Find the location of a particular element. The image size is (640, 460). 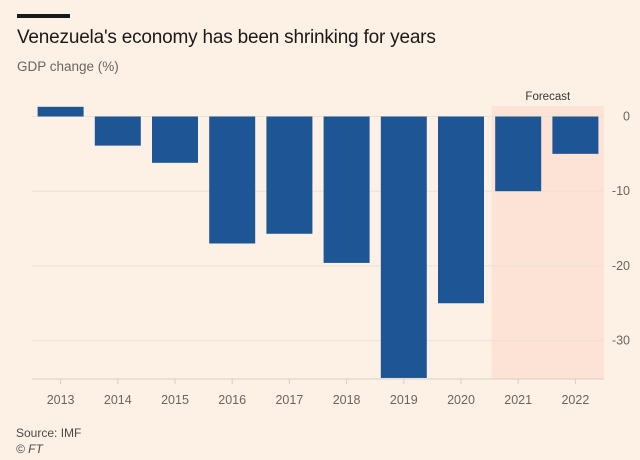

bar-2014 is located at coordinates (117, 131).